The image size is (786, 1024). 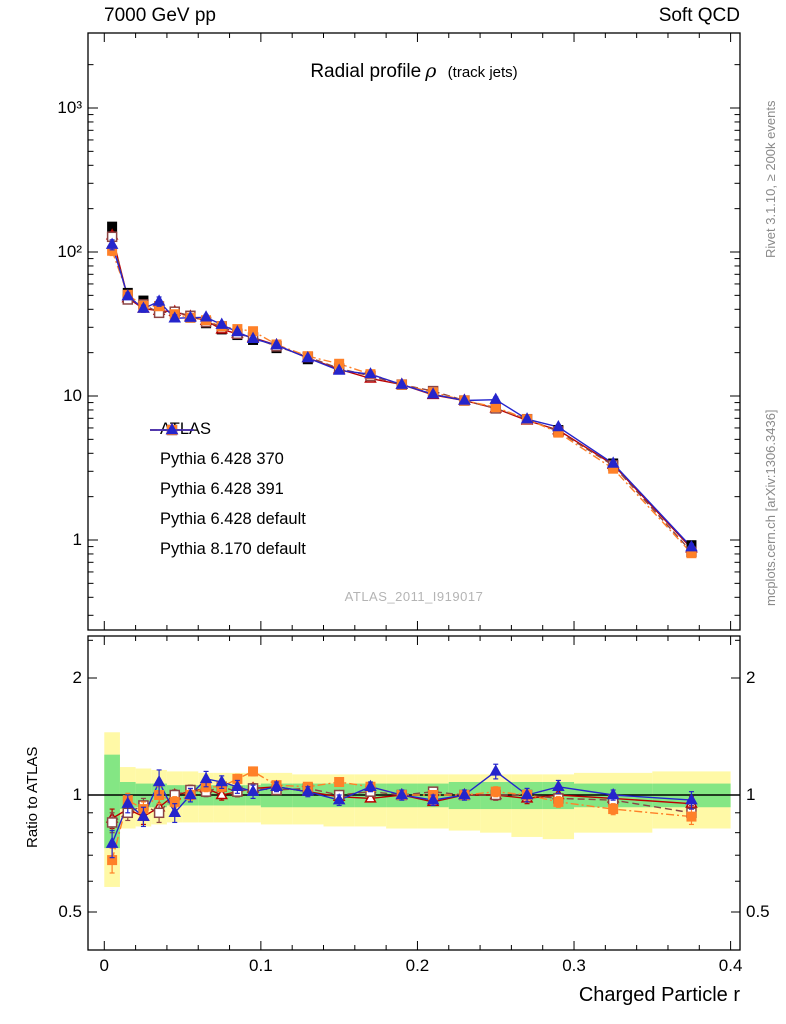 I want to click on y-tick-label-main: 10³, so click(x=69, y=107).